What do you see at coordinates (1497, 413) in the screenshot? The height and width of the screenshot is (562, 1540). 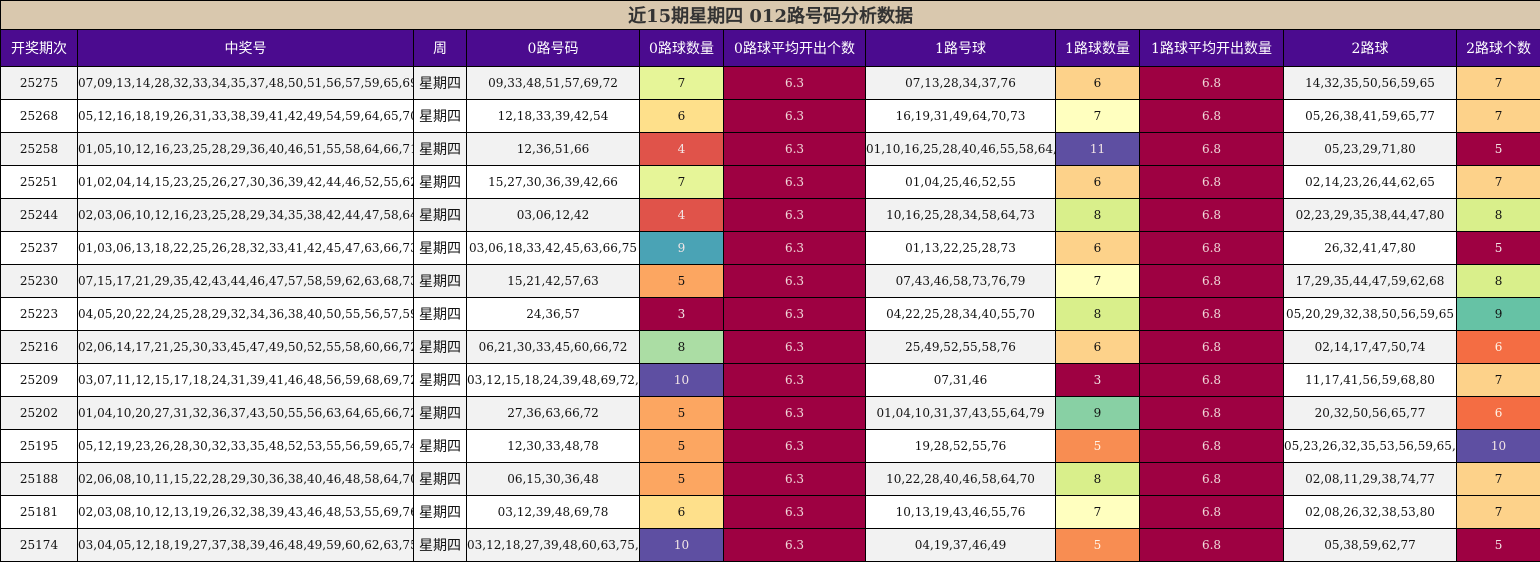 I see `route2-count-cell: 6` at bounding box center [1497, 413].